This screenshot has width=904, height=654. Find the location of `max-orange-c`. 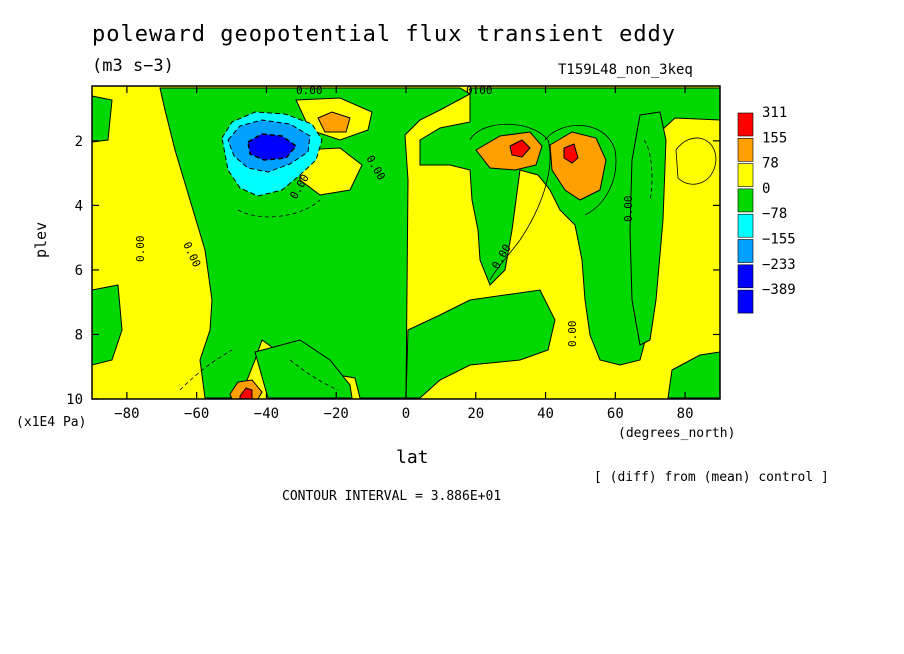

max-orange-c is located at coordinates (334, 122).